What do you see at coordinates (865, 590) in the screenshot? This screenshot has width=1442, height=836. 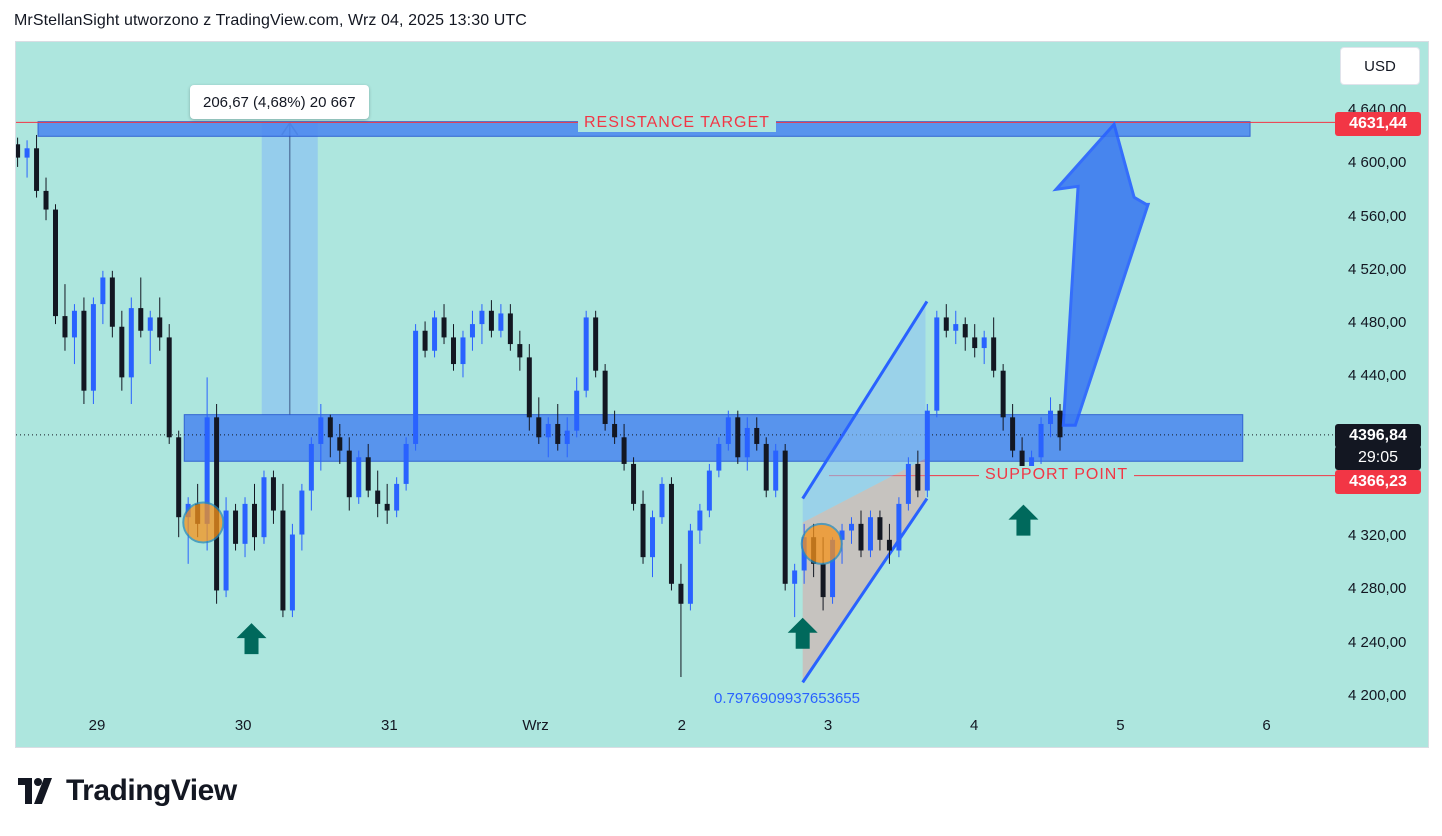 I see `channel-lower-line` at bounding box center [865, 590].